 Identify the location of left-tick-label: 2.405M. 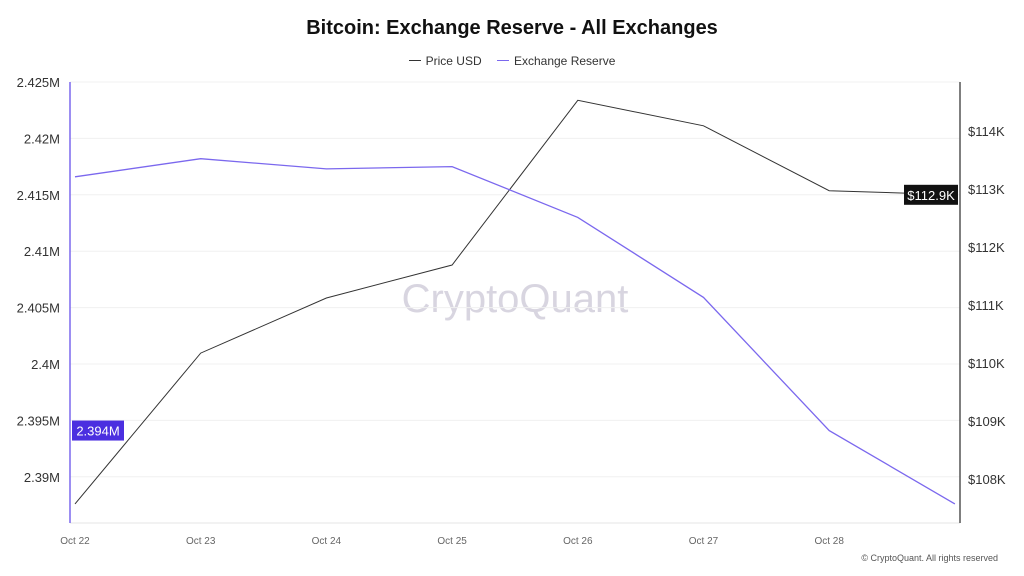
(38, 308).